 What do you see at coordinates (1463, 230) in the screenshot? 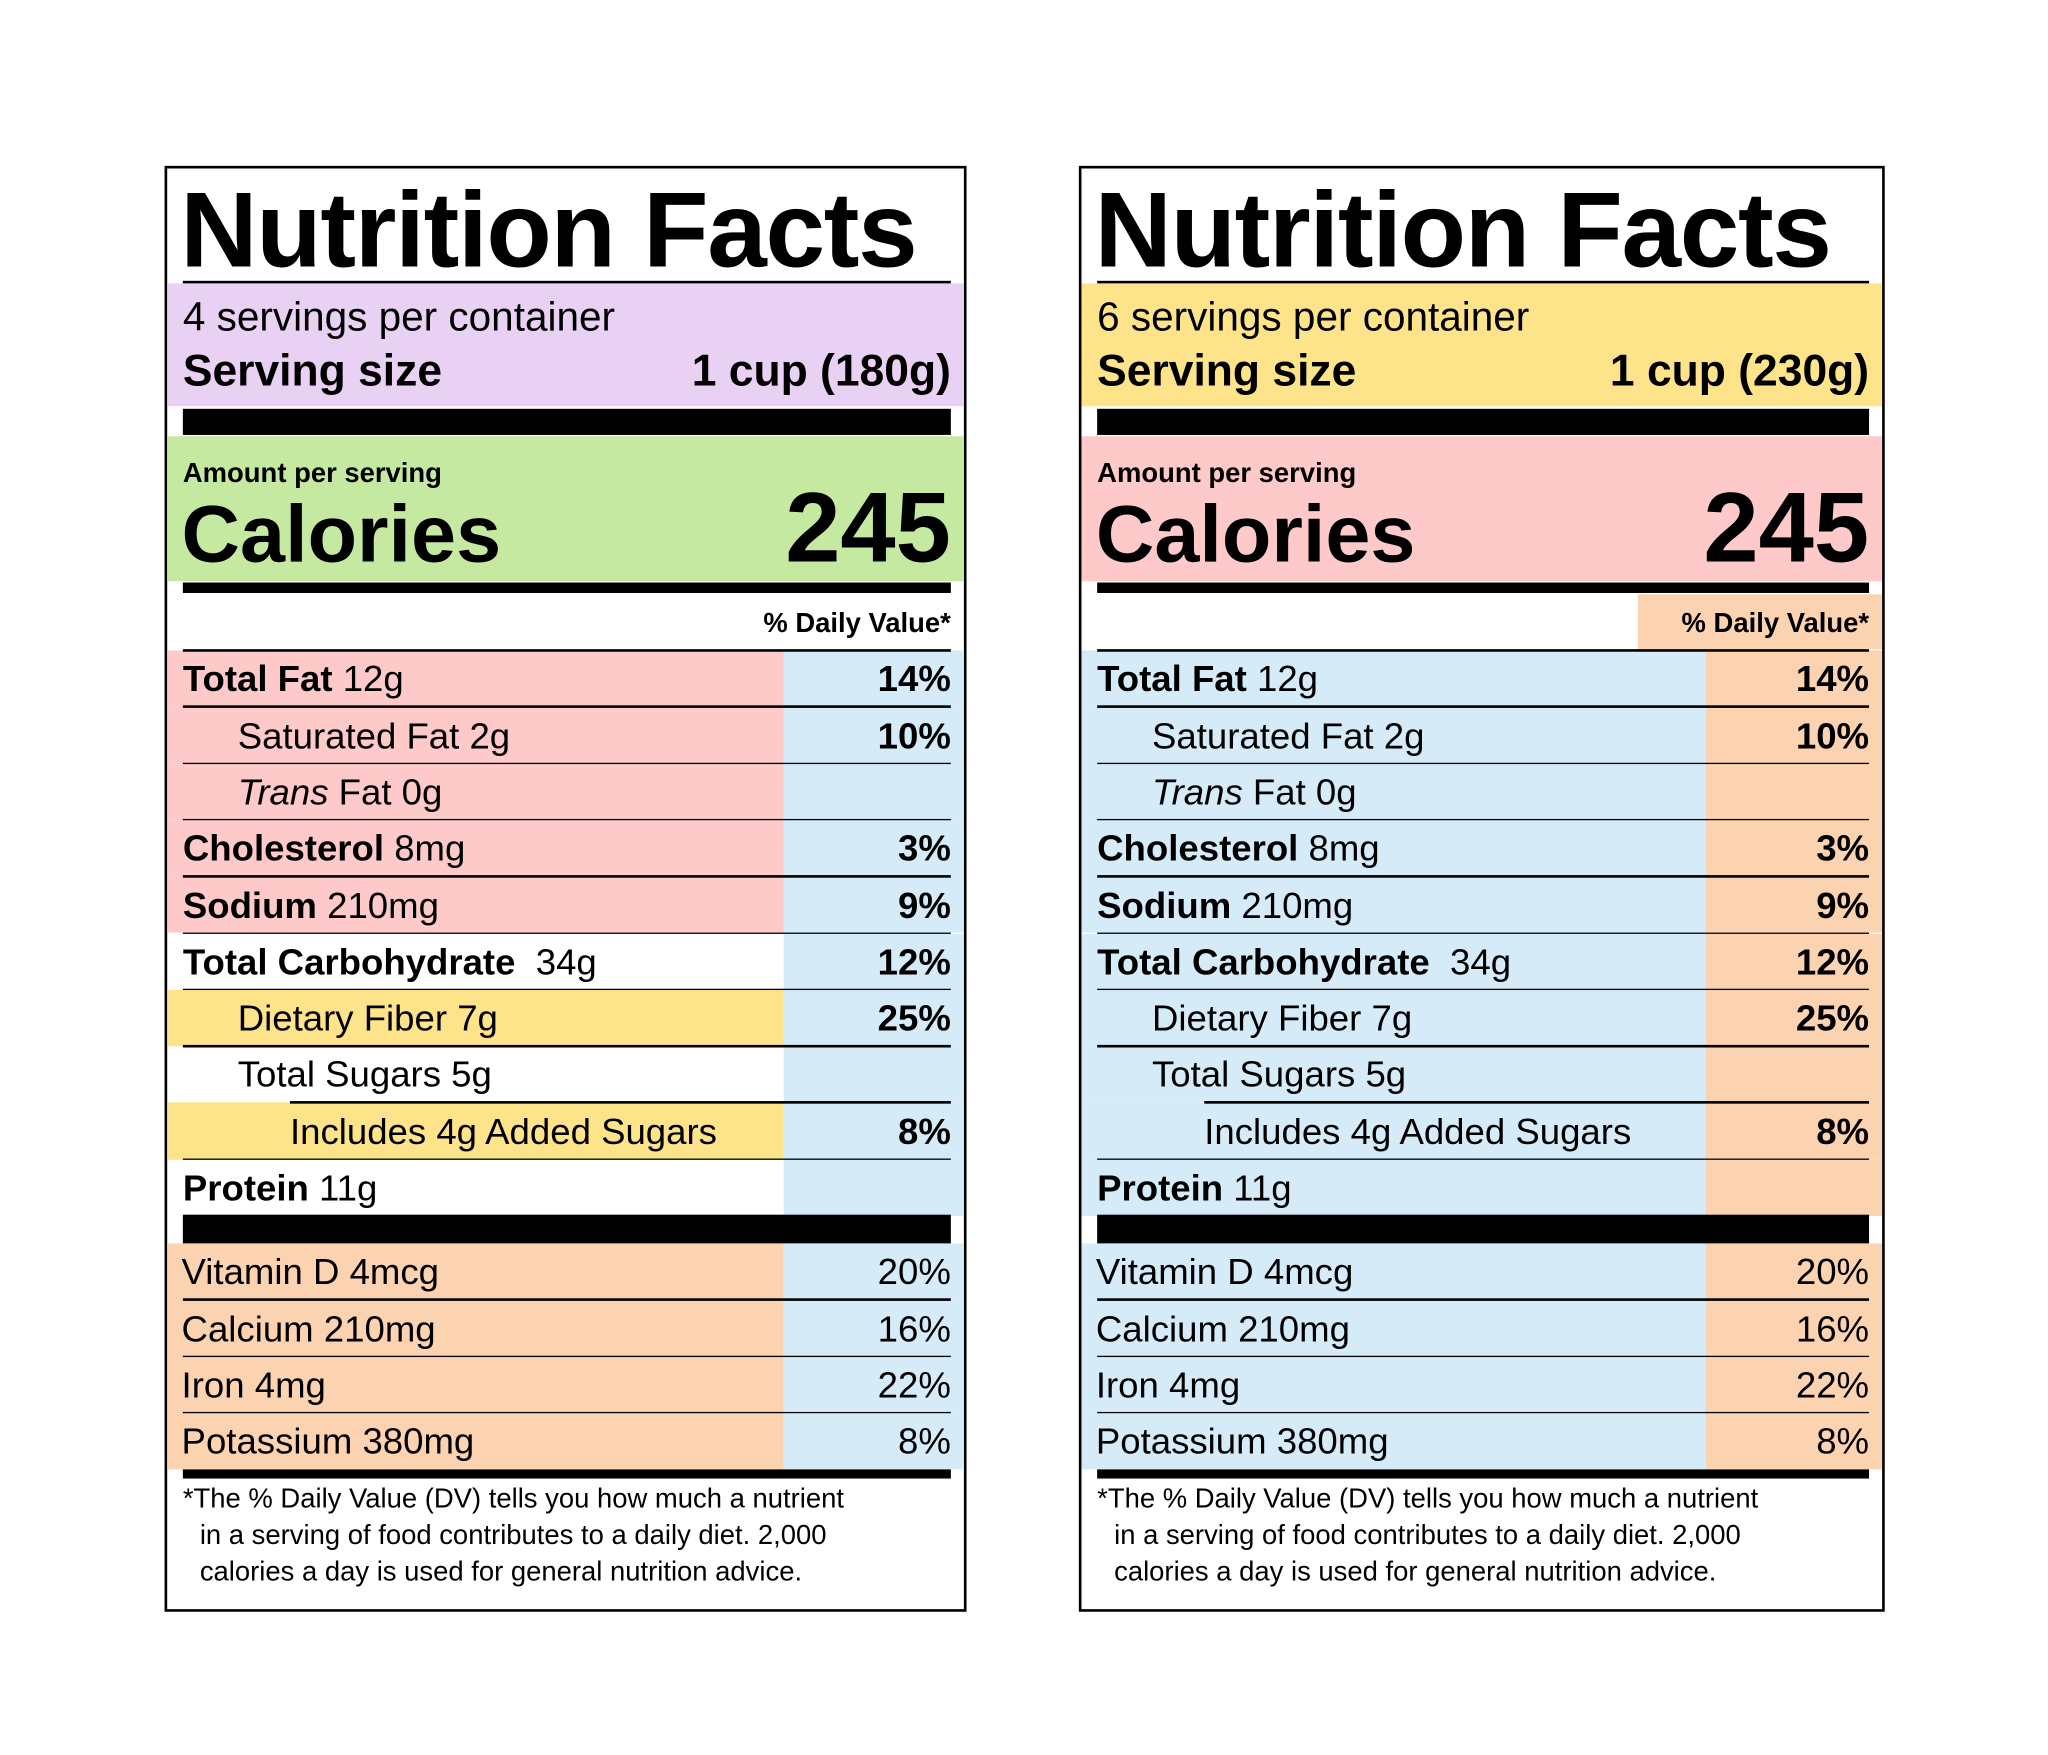
I see `label-title: Nutrition Facts` at bounding box center [1463, 230].